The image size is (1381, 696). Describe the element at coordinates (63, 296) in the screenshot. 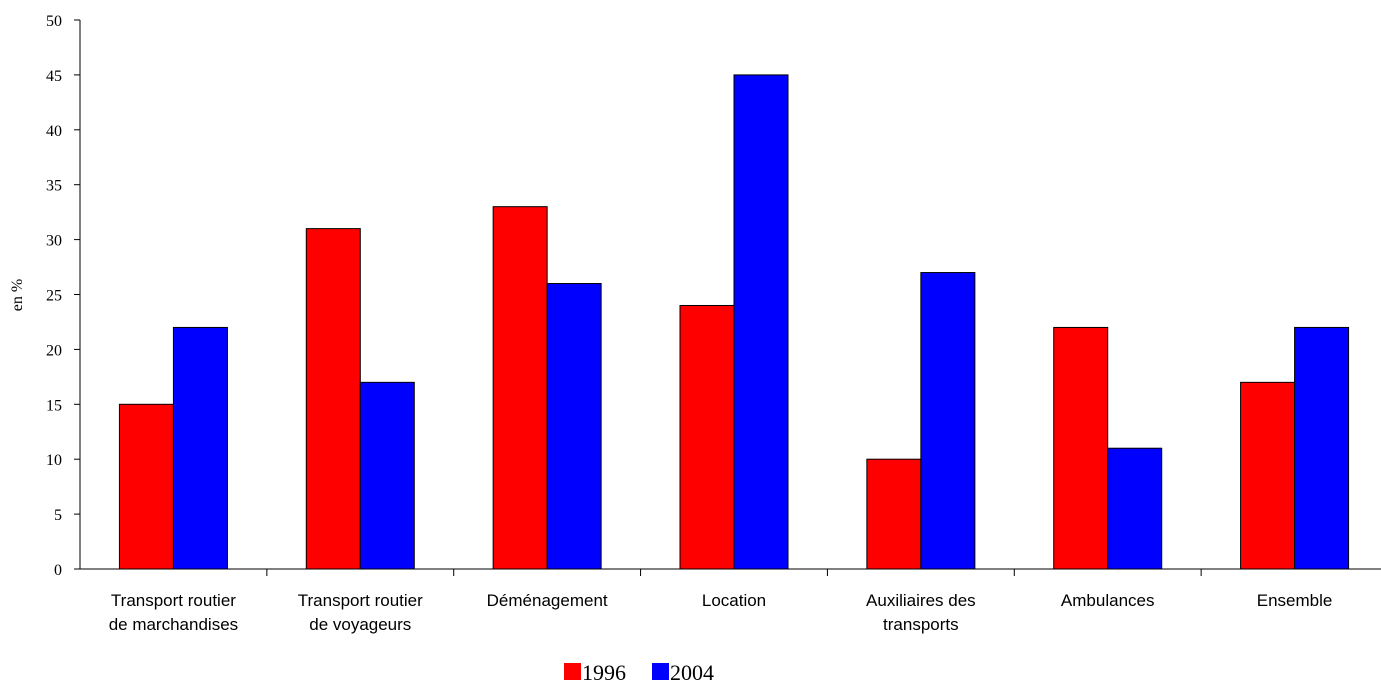

I see `y-axis-ticks: 0 5 10 15 20 25 30 35 40 45 50` at that location.